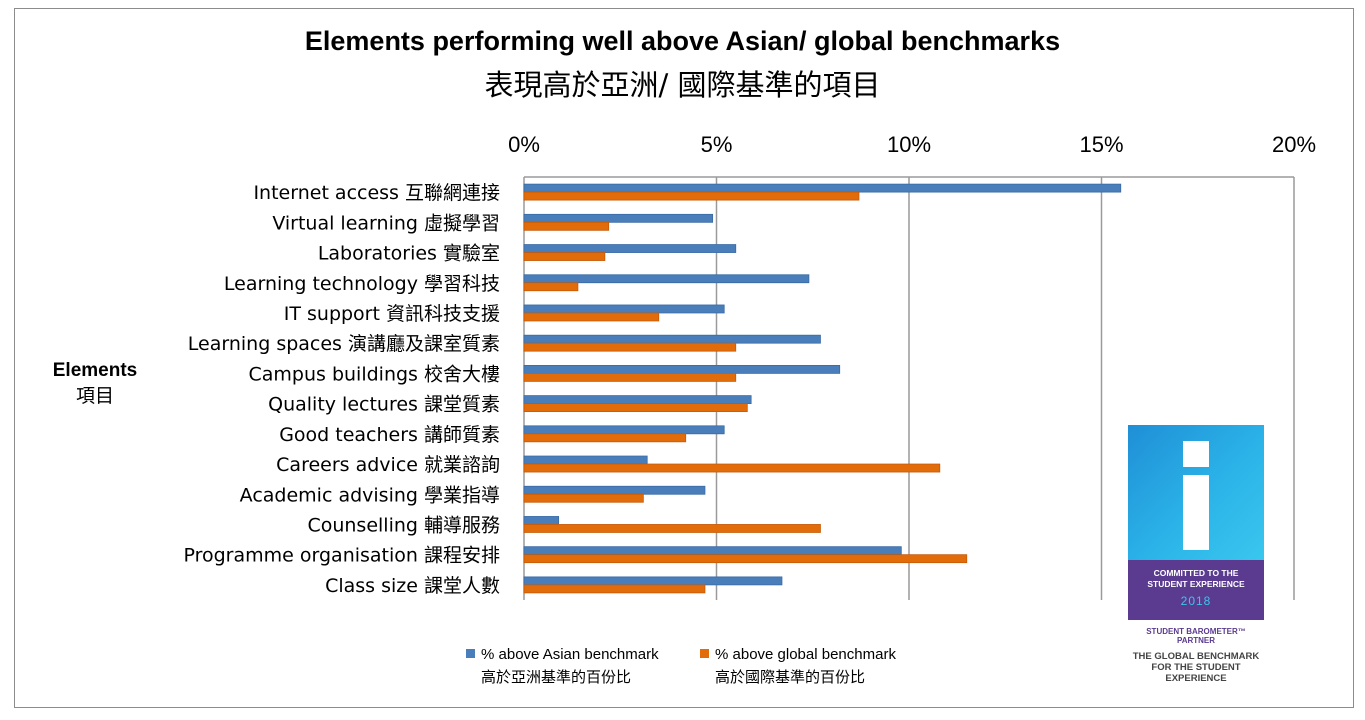 This screenshot has width=1365, height=720. Describe the element at coordinates (412, 586) in the screenshot. I see `category-label: Class size 課堂人數` at that location.